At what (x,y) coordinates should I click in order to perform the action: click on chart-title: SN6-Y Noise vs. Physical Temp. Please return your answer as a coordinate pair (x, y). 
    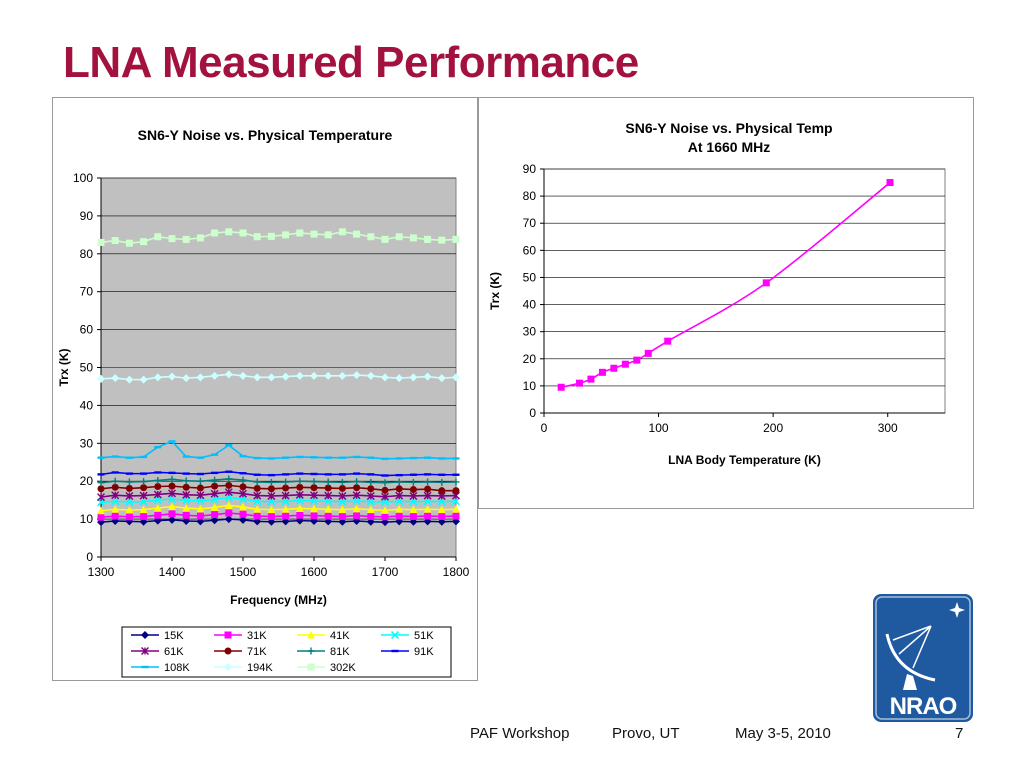
    Looking at the image, I should click on (728, 128).